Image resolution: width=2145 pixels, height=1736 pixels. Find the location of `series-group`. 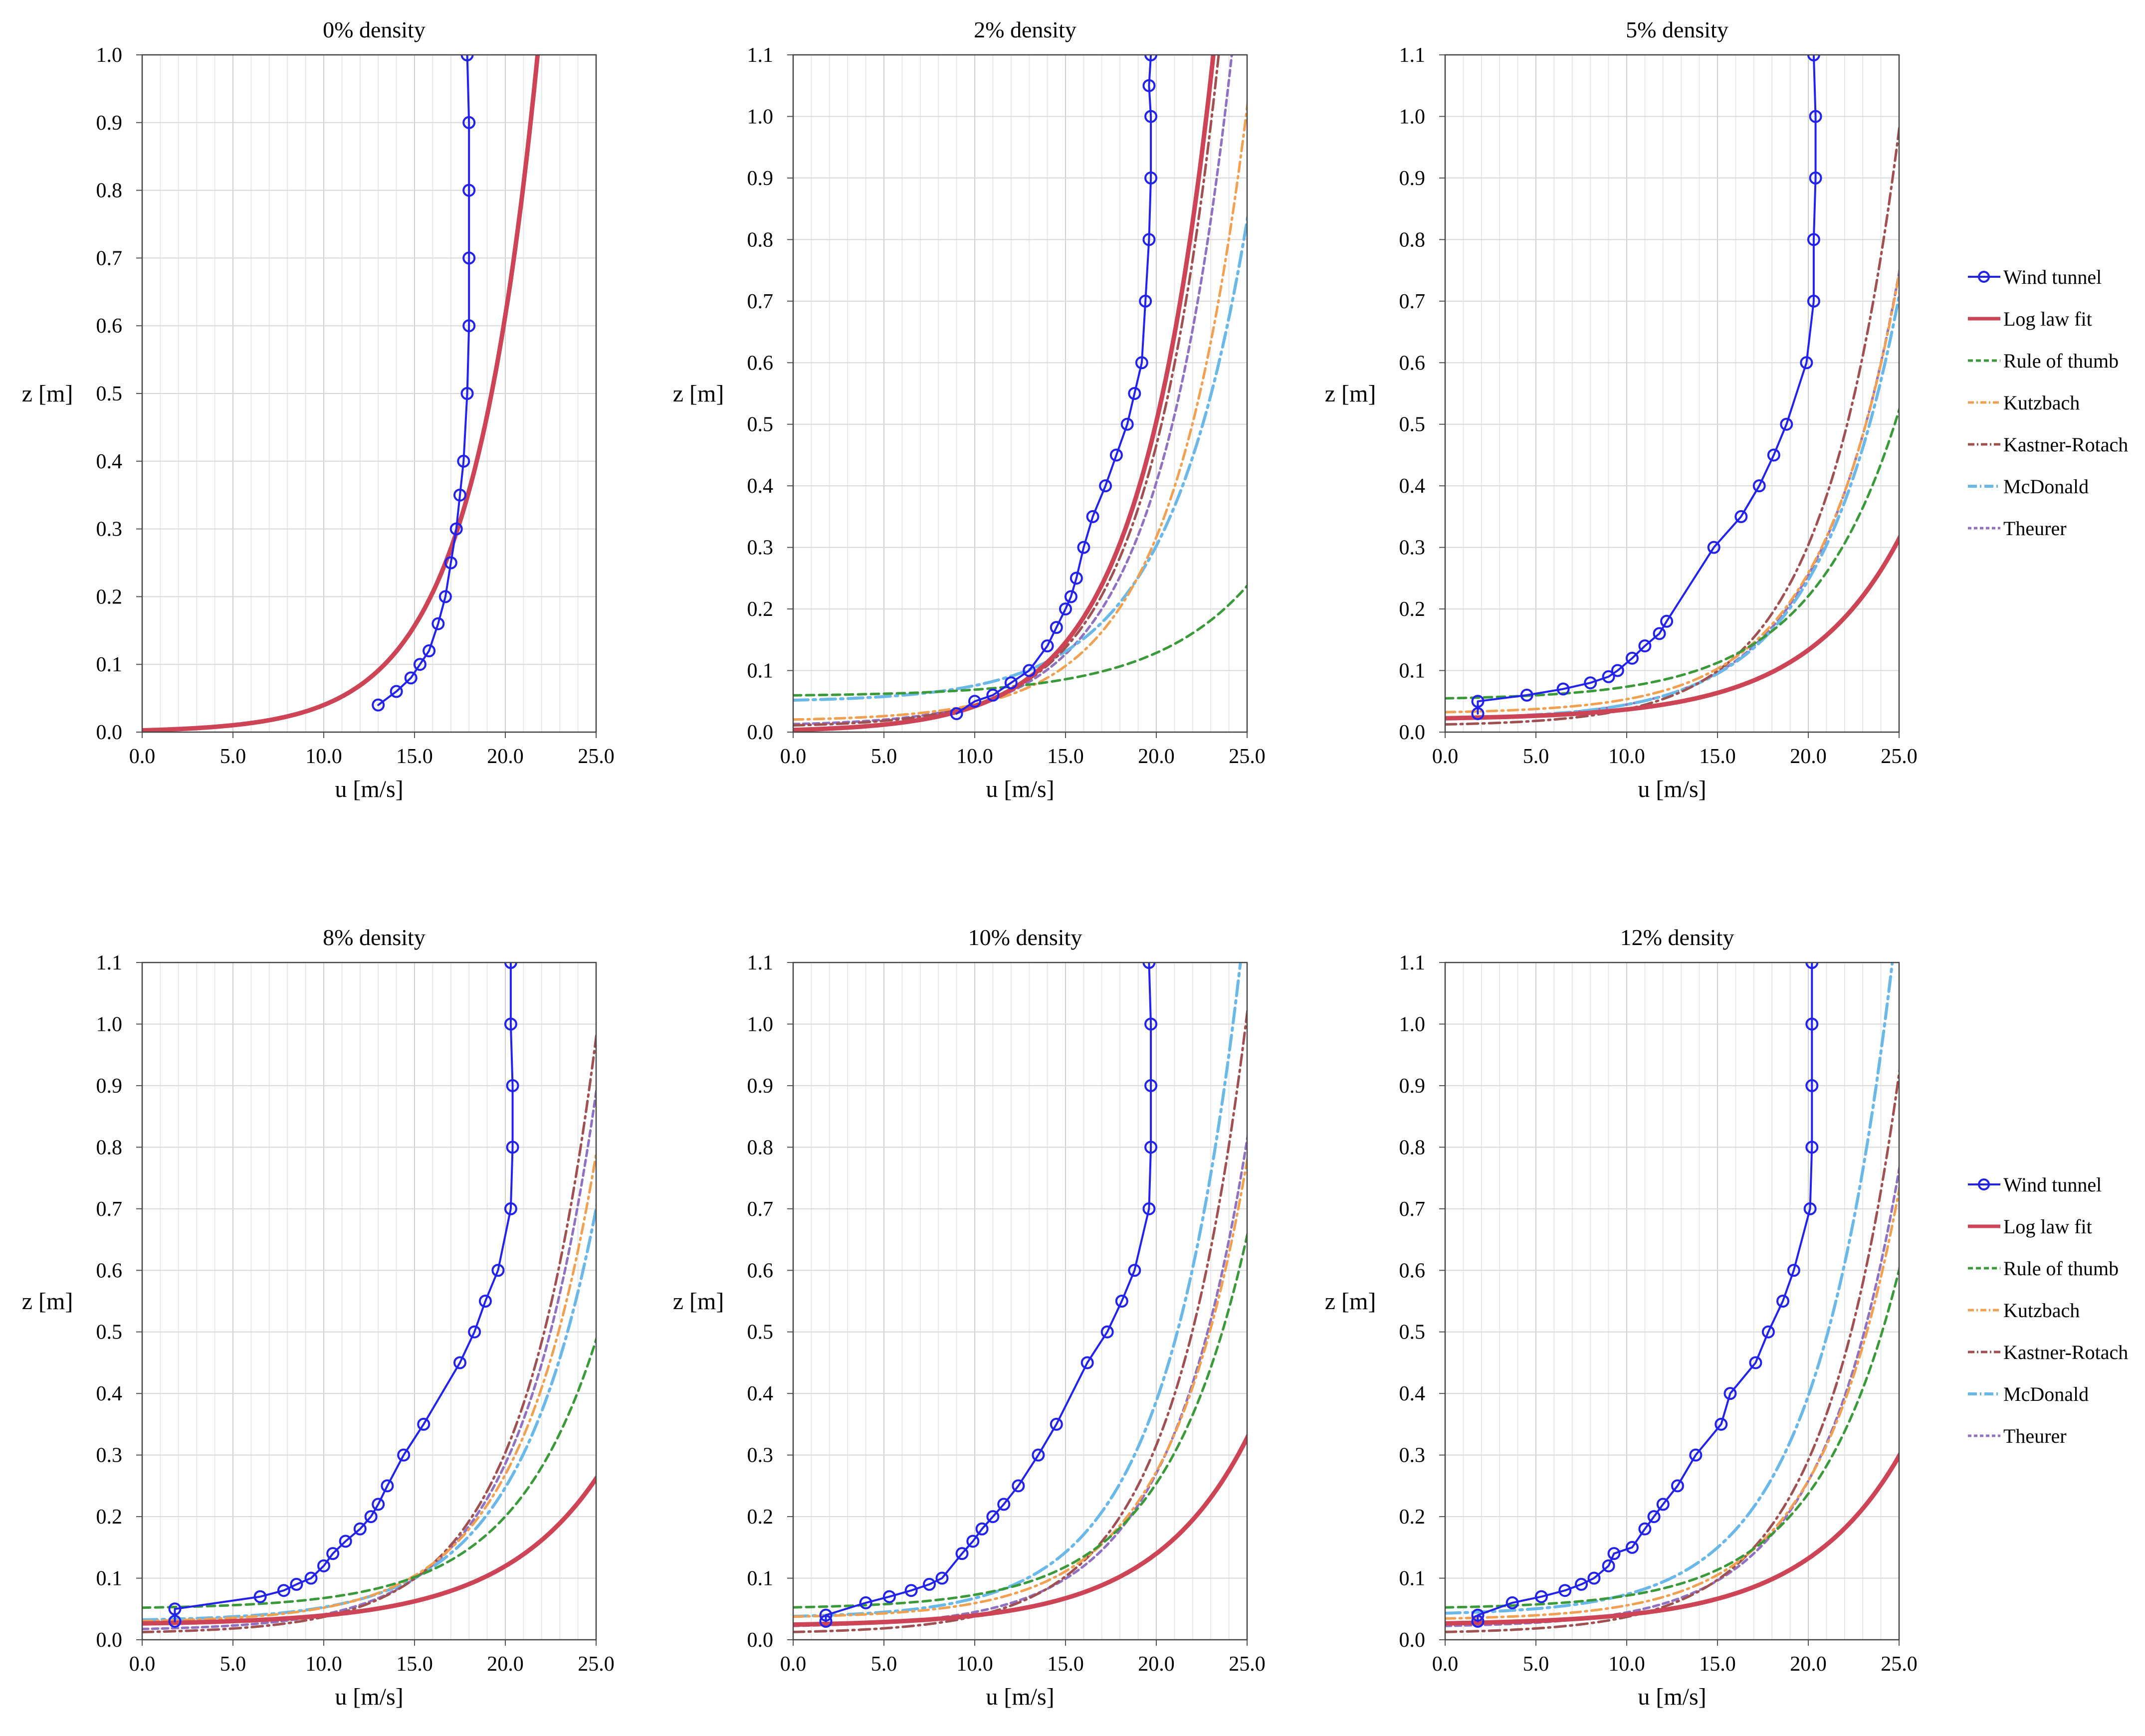

series-group is located at coordinates (1672, 390).